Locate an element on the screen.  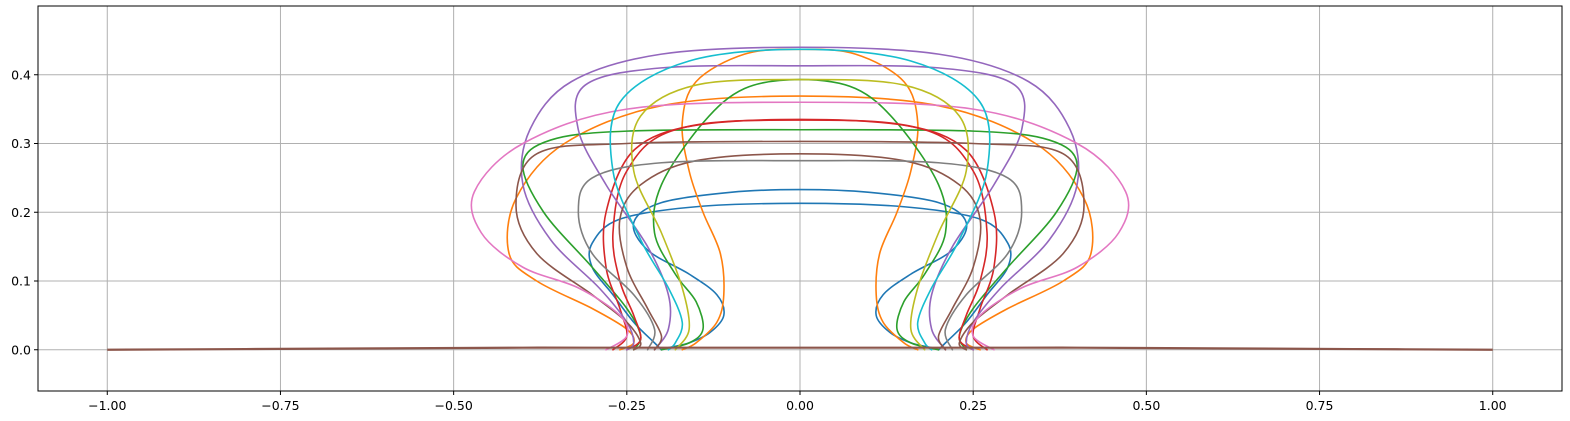
x-tick-label: −0.75 is located at coordinates (280, 405).